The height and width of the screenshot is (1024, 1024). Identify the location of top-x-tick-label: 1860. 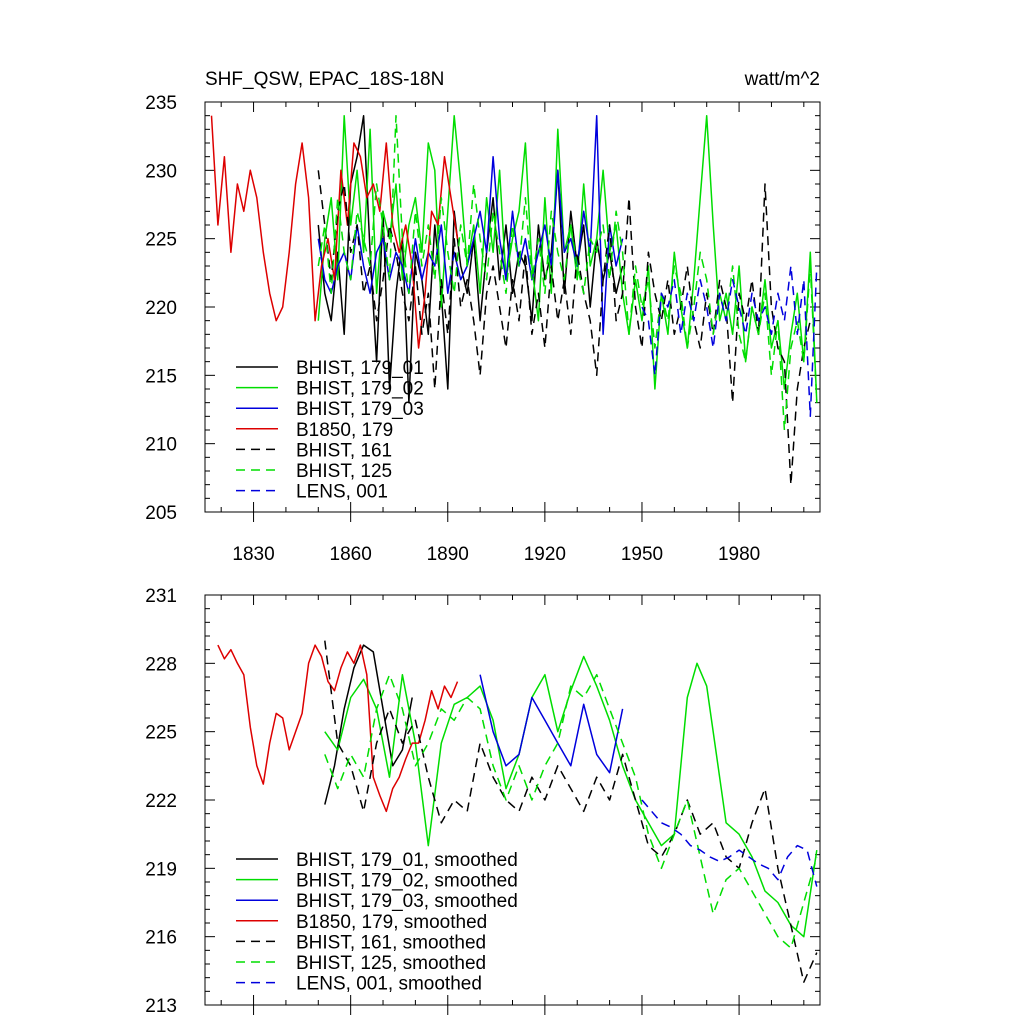
(351, 554).